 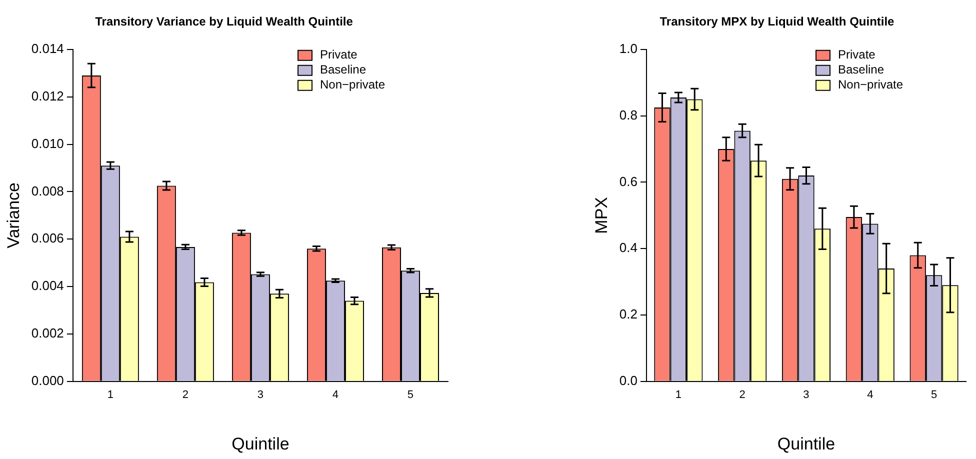 I want to click on y-tick-label: 0.6, so click(x=628, y=181).